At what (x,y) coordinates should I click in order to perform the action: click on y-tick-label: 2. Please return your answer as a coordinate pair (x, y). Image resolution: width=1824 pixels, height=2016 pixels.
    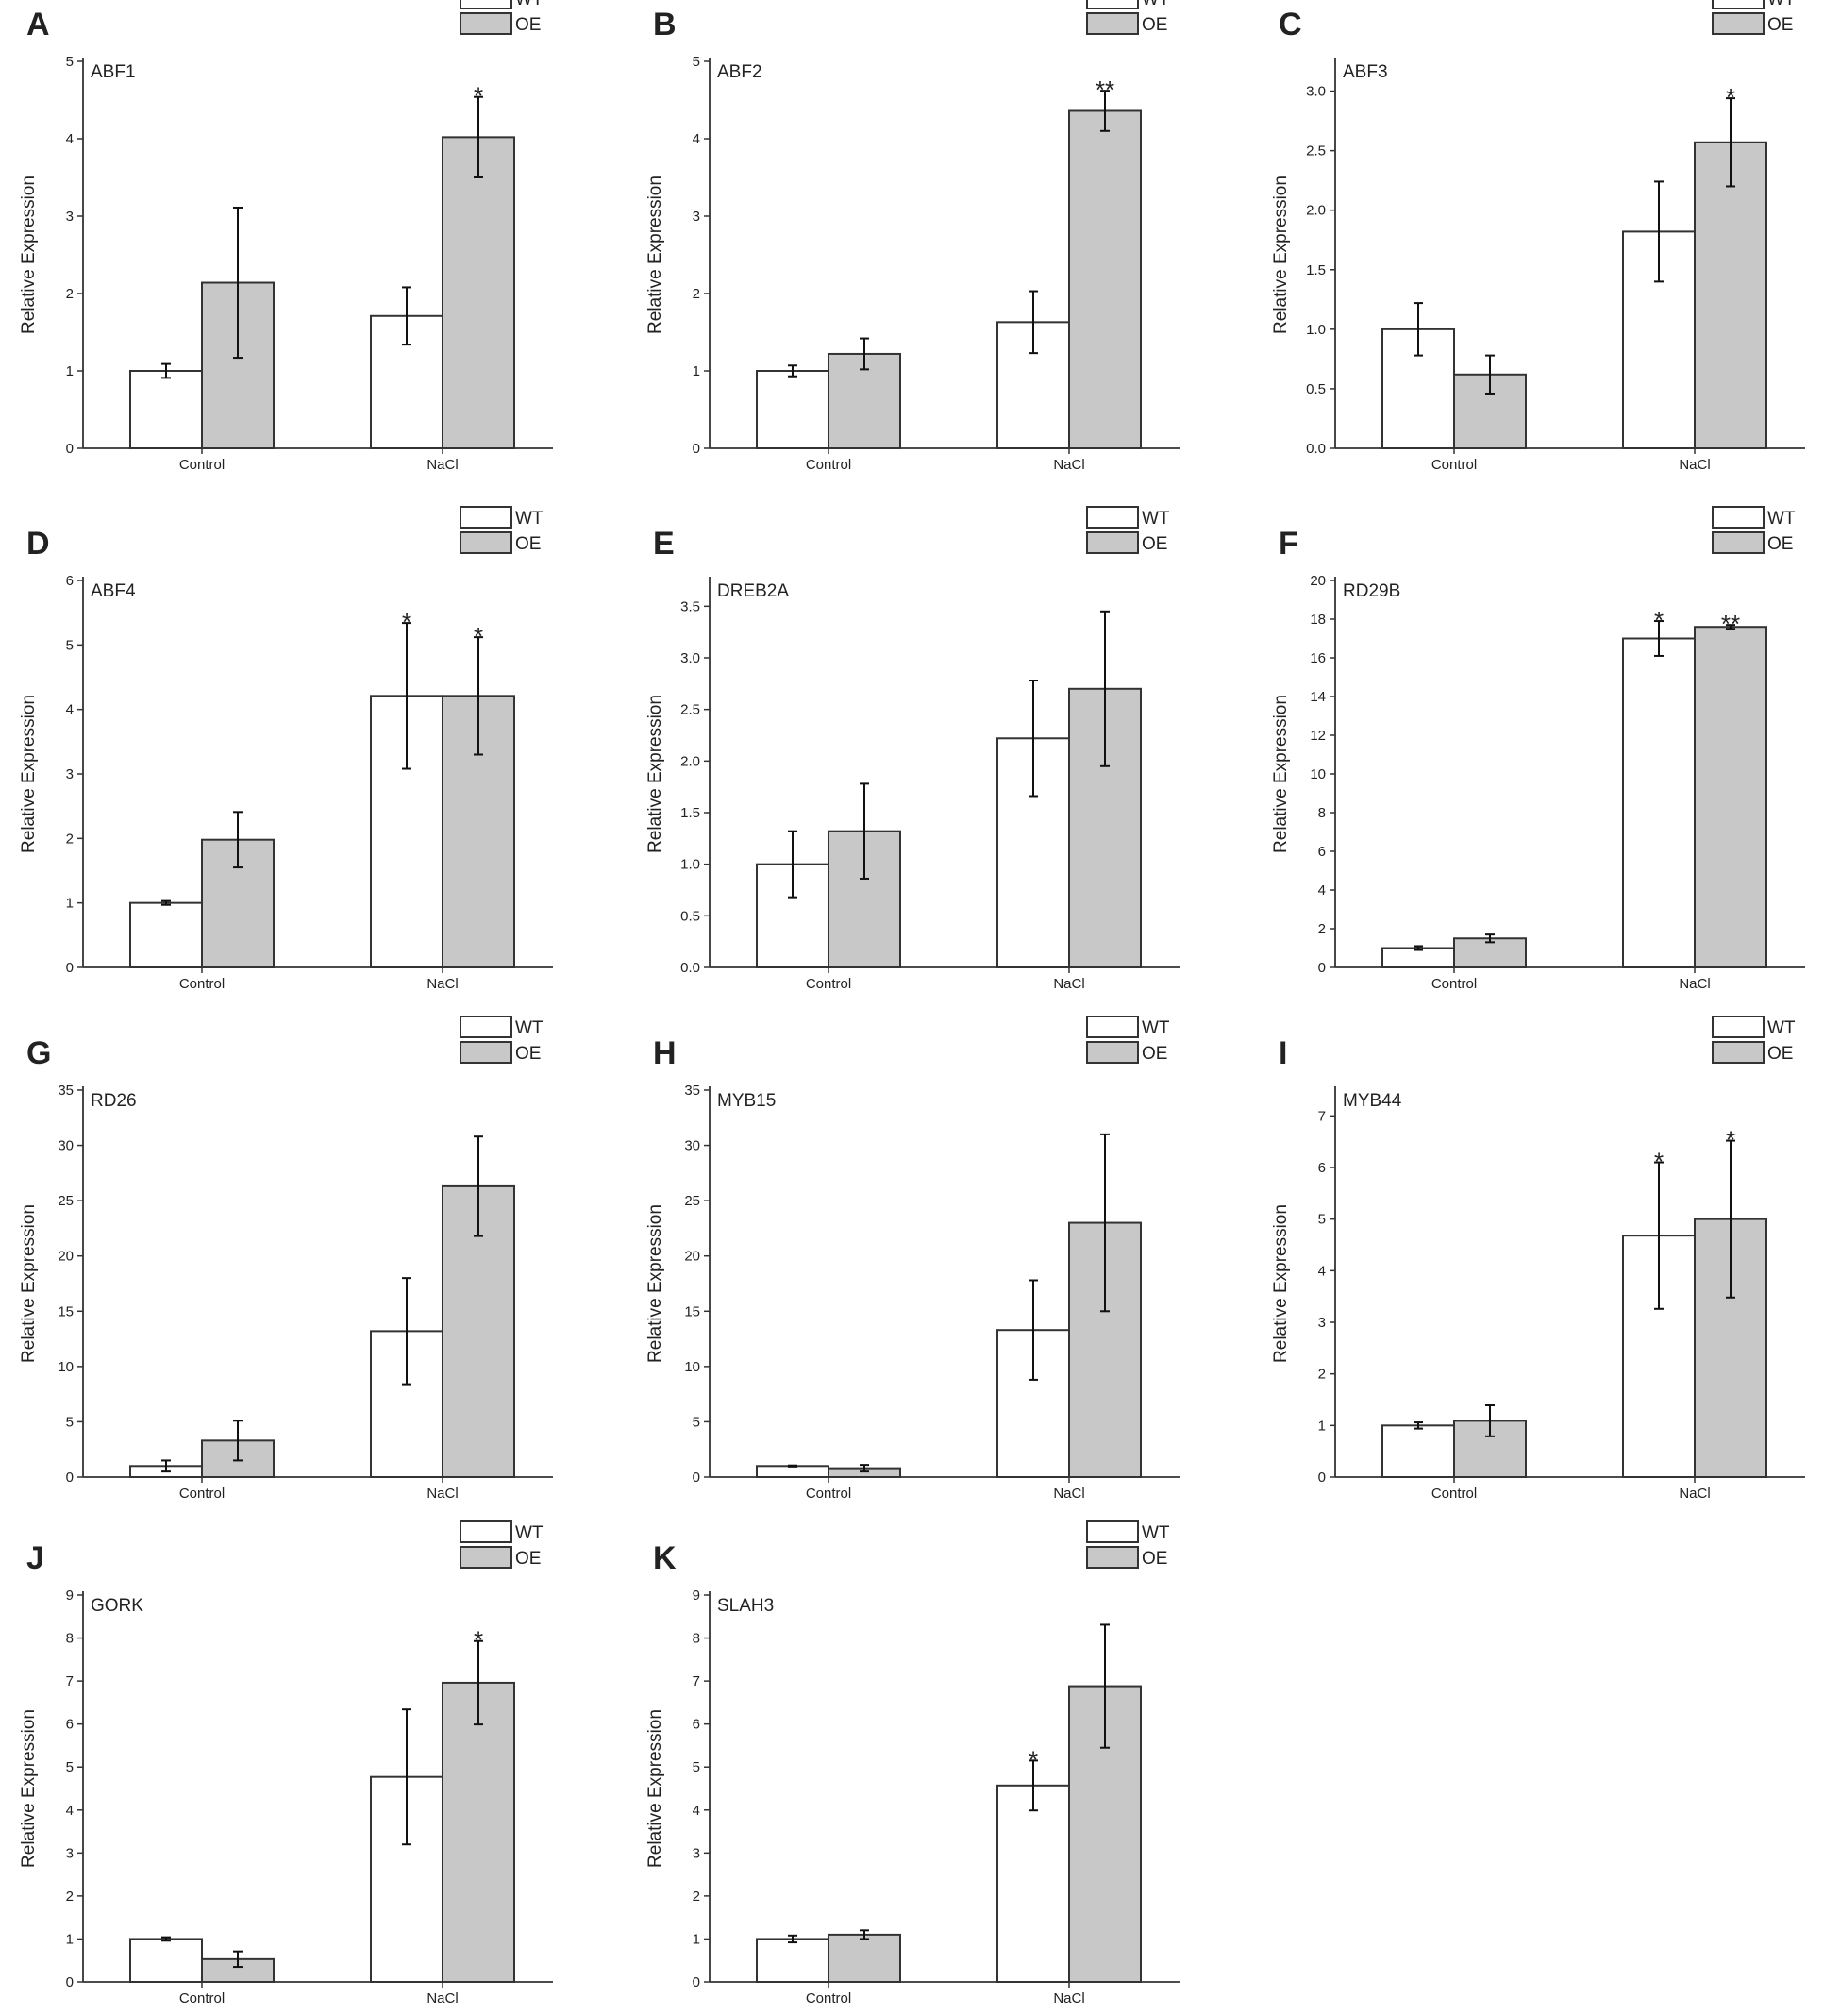
    Looking at the image, I should click on (1322, 929).